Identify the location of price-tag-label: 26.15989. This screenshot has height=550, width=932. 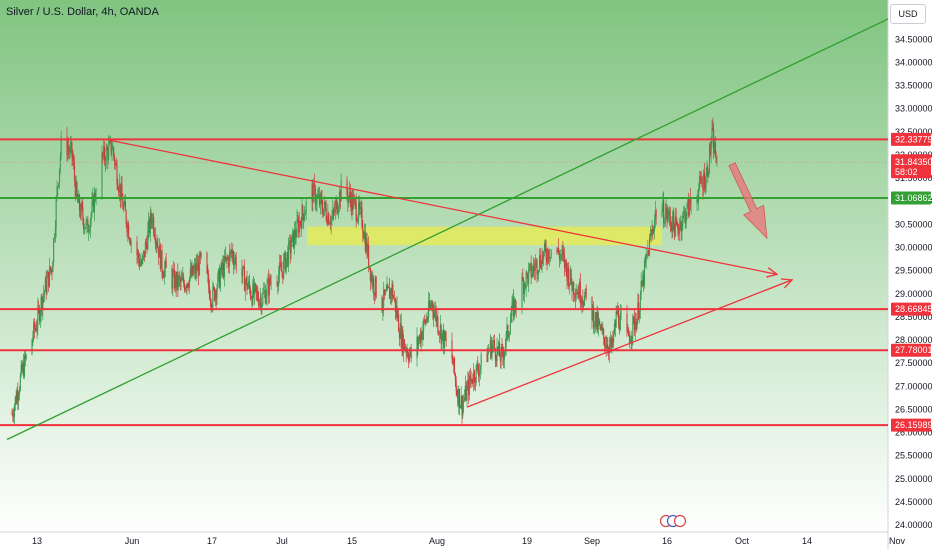
(913, 425).